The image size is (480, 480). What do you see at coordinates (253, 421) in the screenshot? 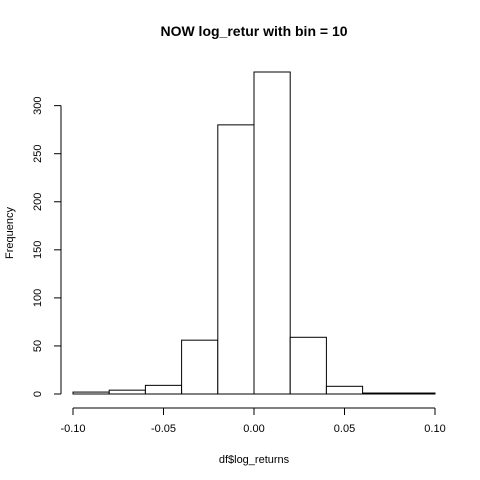
I see `x-axis: -0.10 -0.05 0.00 0.05 0.10` at bounding box center [253, 421].